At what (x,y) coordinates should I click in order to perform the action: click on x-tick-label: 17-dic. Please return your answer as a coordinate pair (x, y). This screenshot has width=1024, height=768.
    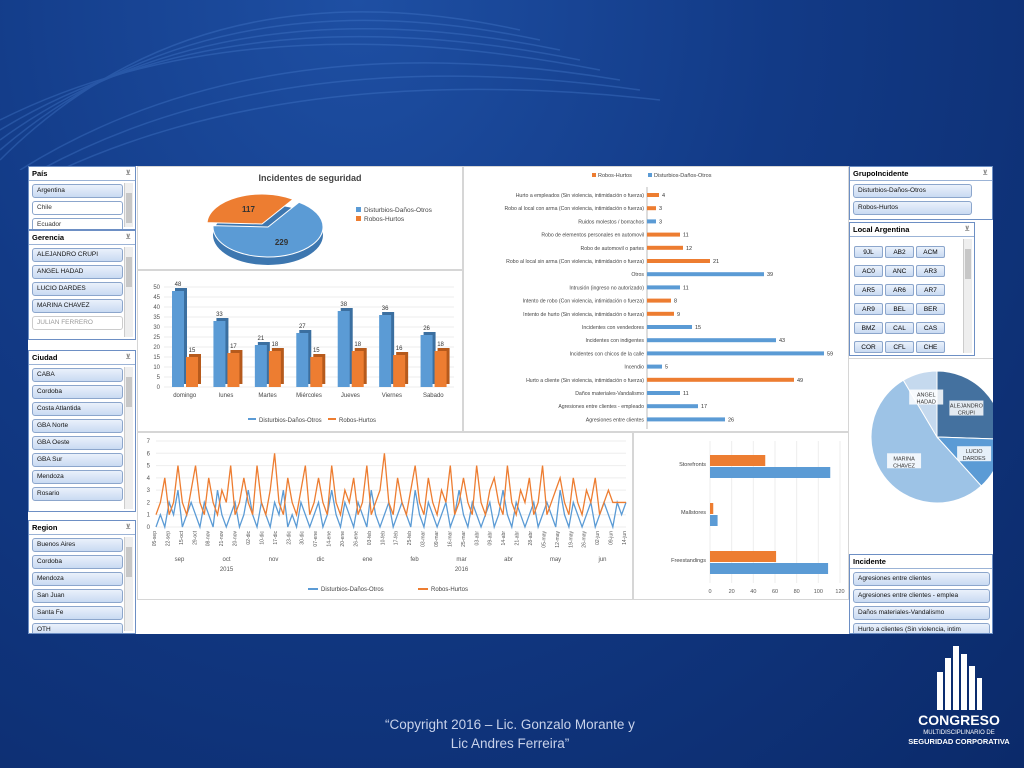
    Looking at the image, I should click on (276, 538).